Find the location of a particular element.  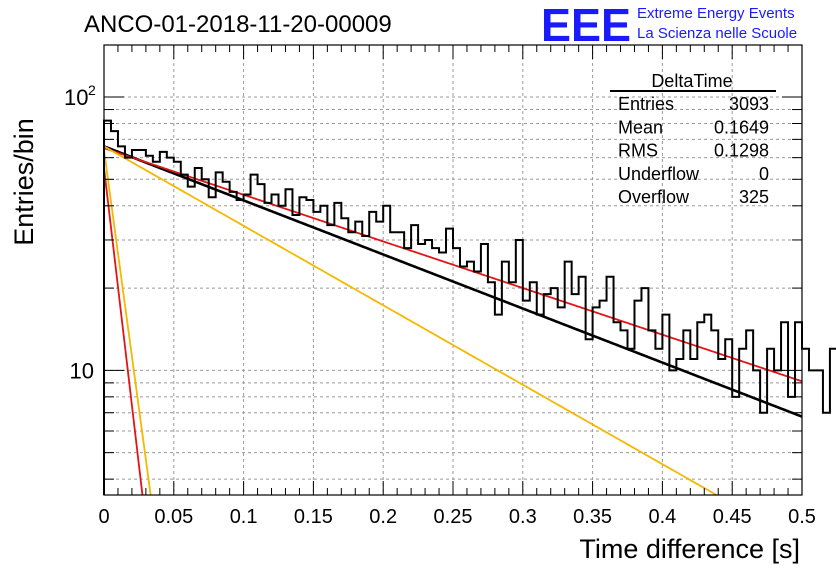

x-tick-label: 0.05 is located at coordinates (173, 517).